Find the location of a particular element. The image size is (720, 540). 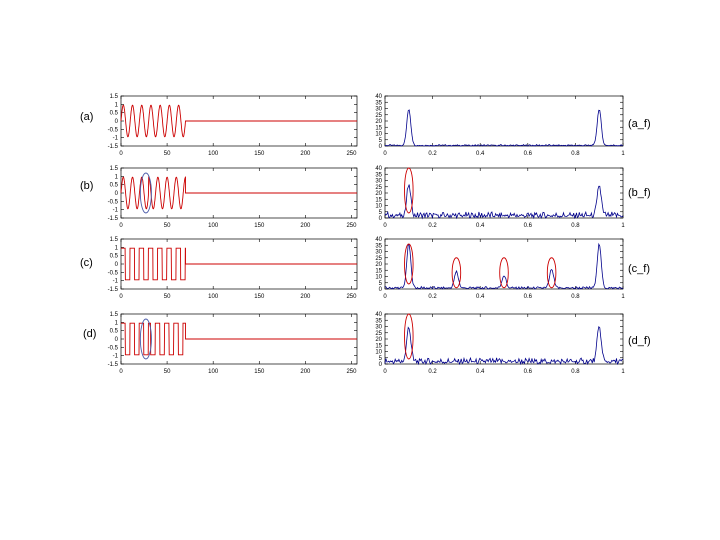

panel-label-a: (a) is located at coordinates (86, 117).